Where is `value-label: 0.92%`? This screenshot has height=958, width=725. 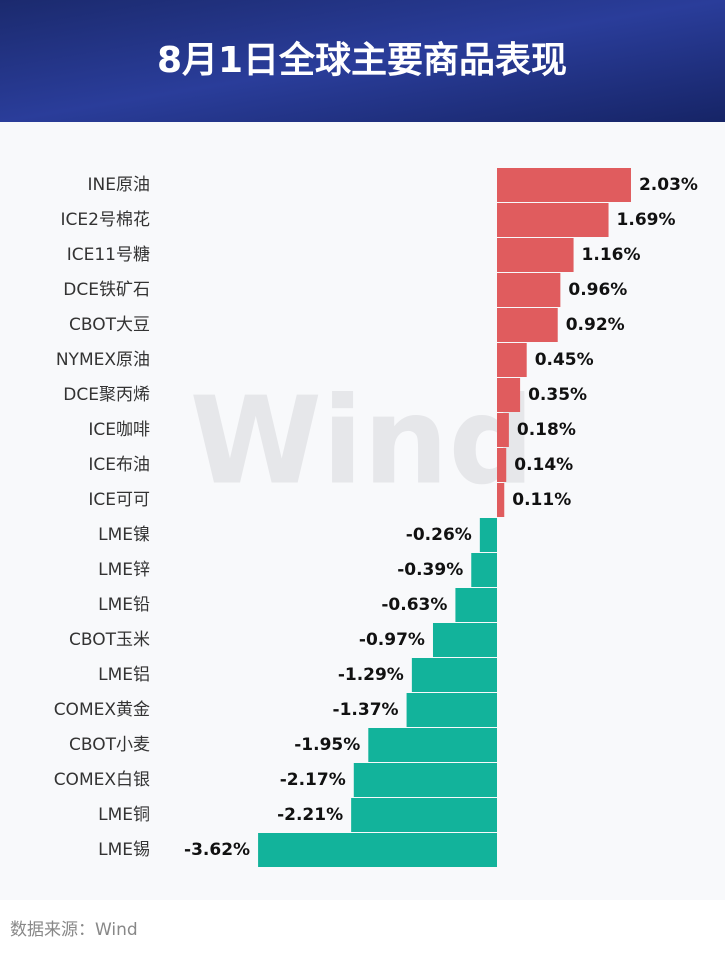 value-label: 0.92% is located at coordinates (595, 325).